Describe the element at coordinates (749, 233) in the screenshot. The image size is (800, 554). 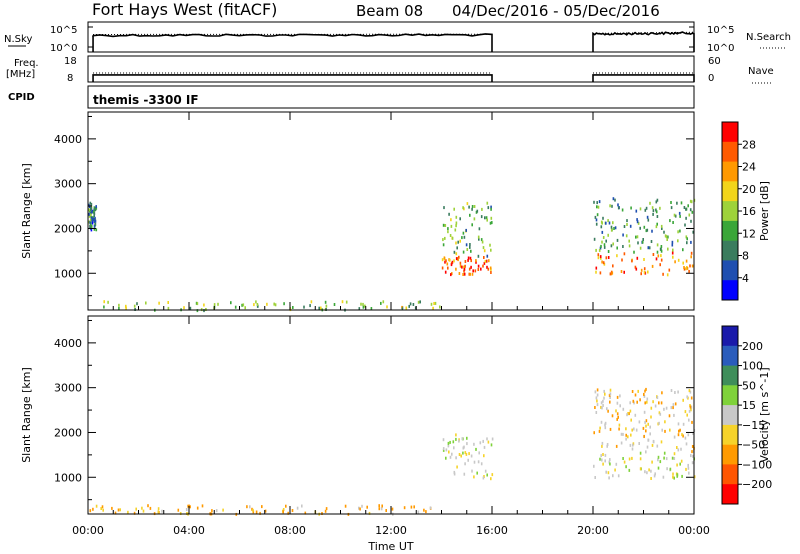
I see `colorbar-tick-label: 12` at that location.